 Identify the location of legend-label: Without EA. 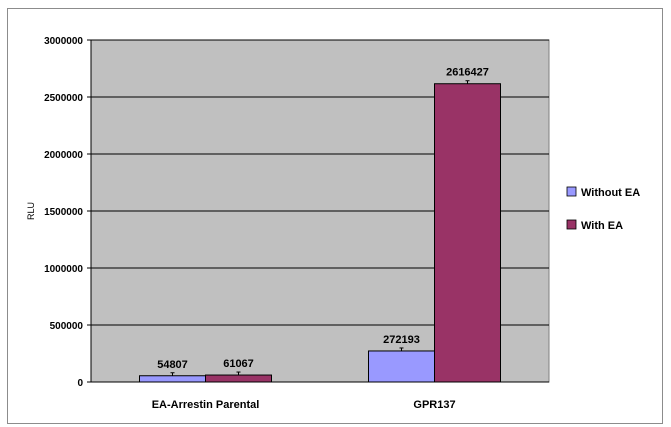
(610, 193).